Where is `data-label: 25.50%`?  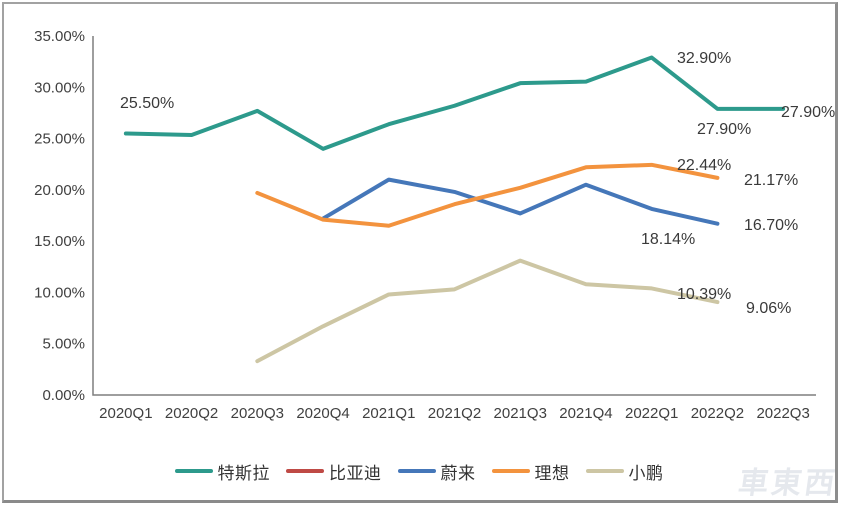 data-label: 25.50% is located at coordinates (147, 103).